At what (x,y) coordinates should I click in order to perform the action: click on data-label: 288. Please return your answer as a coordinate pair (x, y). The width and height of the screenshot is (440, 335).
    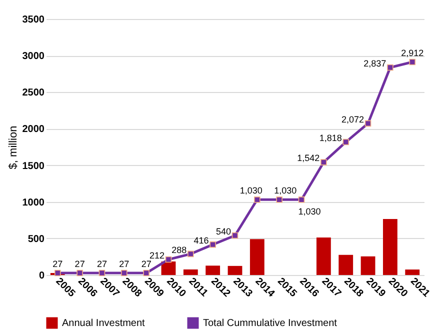
    Looking at the image, I should click on (179, 249).